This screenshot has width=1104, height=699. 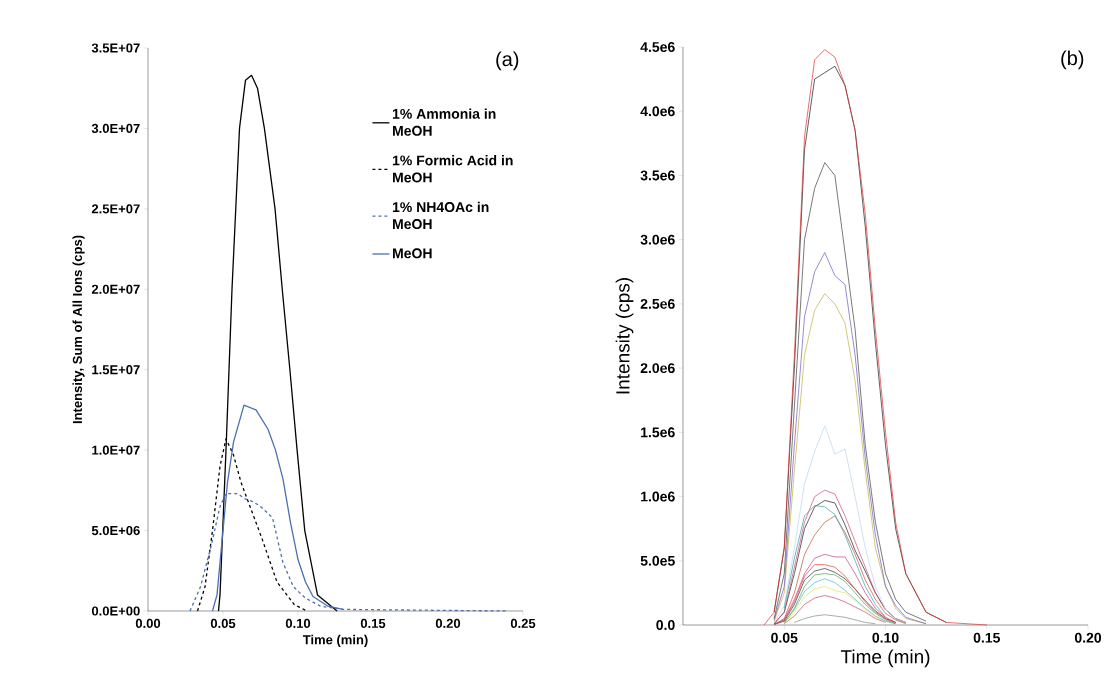 I want to click on y-tick-label: 3.0E+07, so click(x=115, y=128).